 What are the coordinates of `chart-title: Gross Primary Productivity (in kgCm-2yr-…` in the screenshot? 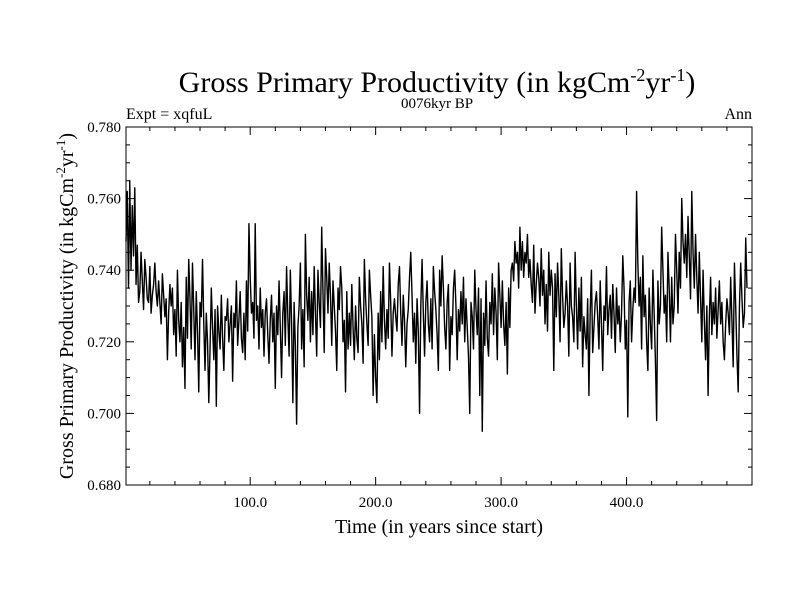 It's located at (437, 82).